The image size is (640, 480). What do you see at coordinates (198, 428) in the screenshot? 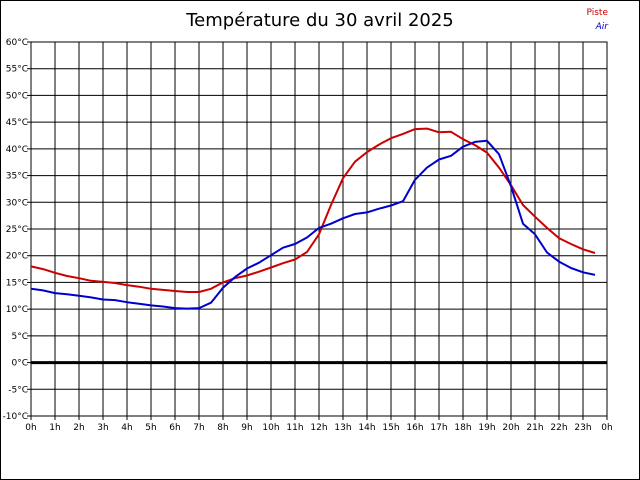
I see `x-tick-label: 7h` at bounding box center [198, 428].